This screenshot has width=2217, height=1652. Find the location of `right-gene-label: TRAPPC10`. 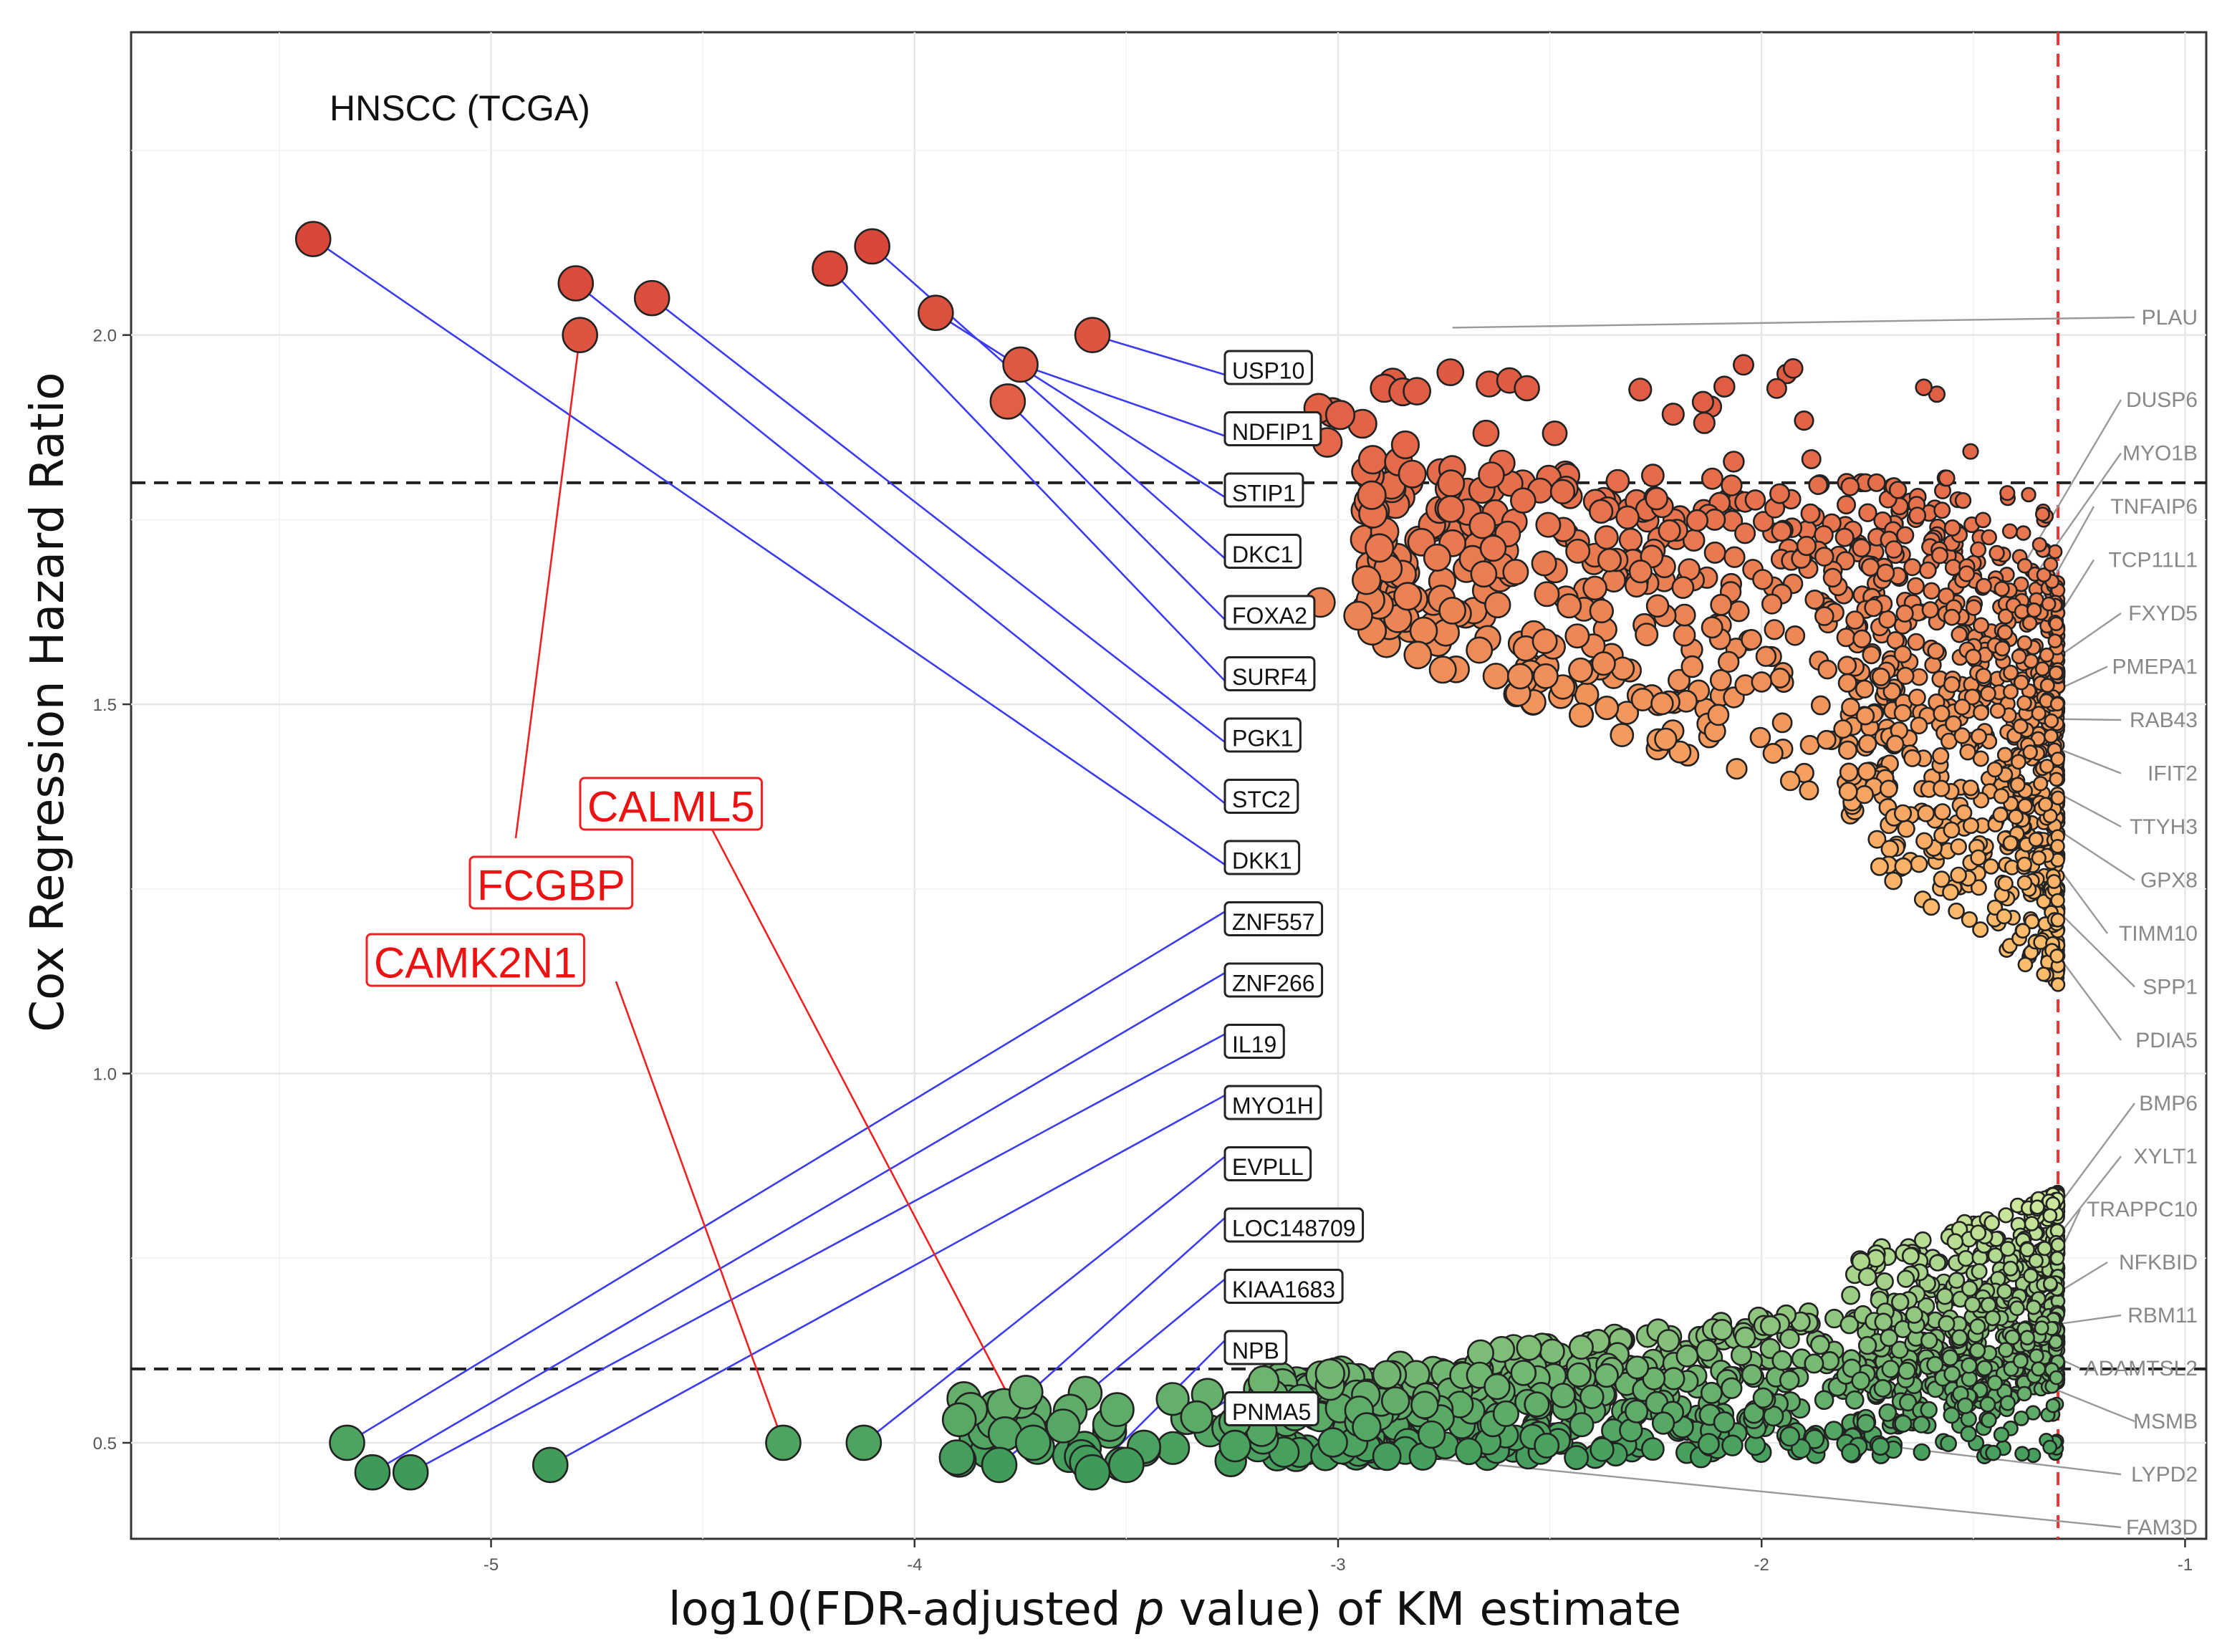

right-gene-label: TRAPPC10 is located at coordinates (2142, 1209).